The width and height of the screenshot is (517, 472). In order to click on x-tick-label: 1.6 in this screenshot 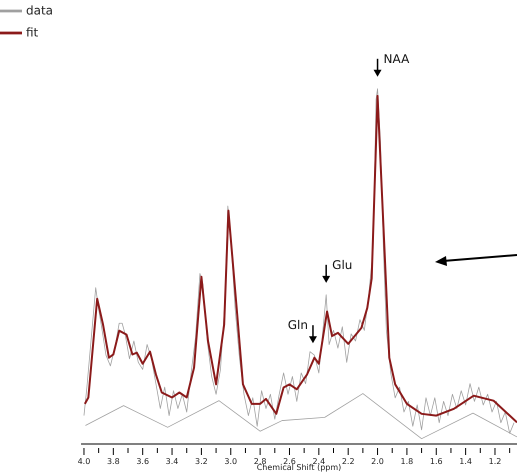, I will do `click(436, 461)`.